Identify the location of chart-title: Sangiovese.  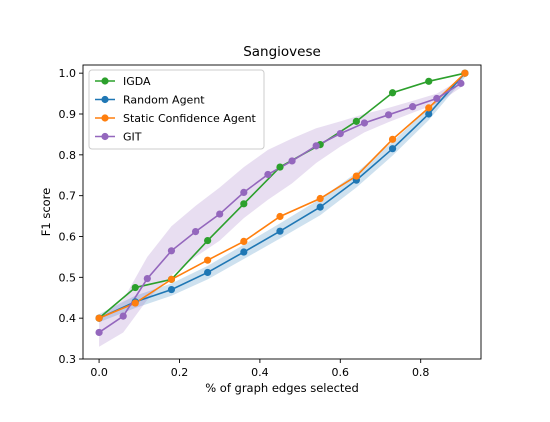
(282, 52).